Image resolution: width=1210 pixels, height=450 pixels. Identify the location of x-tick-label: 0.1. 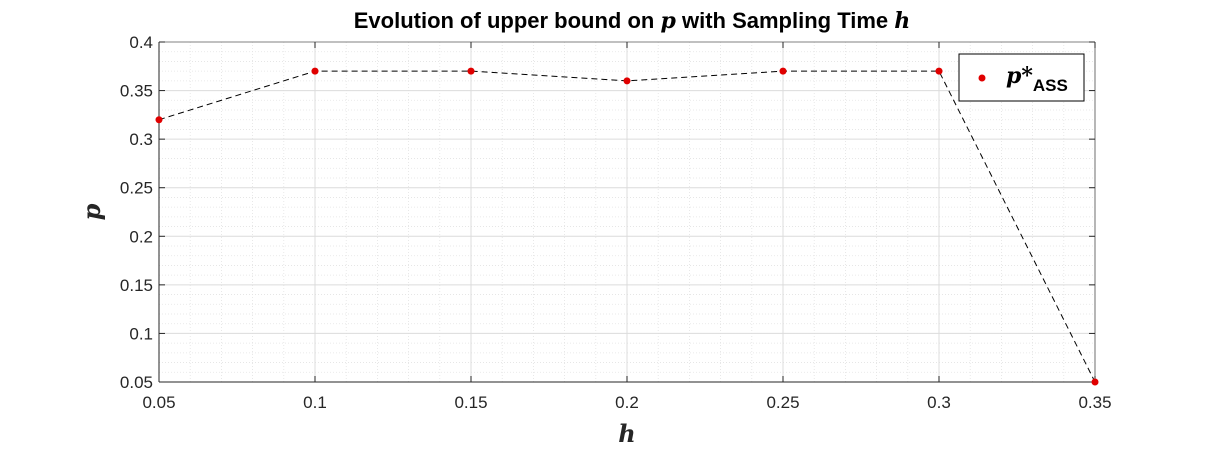
(315, 402).